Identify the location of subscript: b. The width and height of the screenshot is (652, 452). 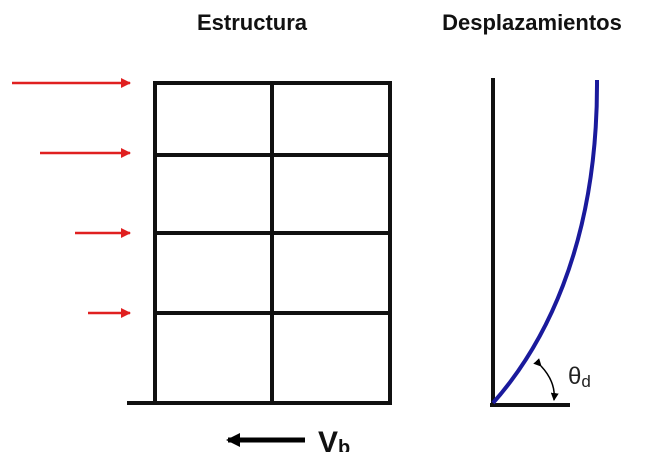
(344, 444).